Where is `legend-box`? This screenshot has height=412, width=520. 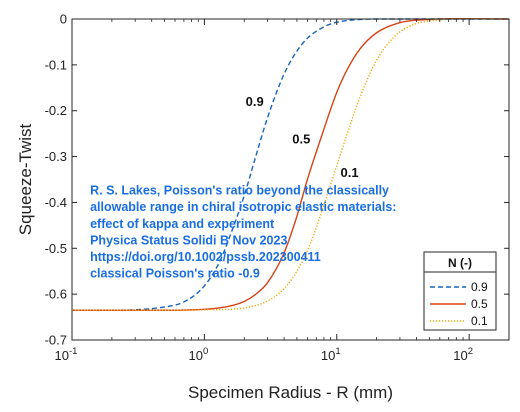 legend-box is located at coordinates (460, 291).